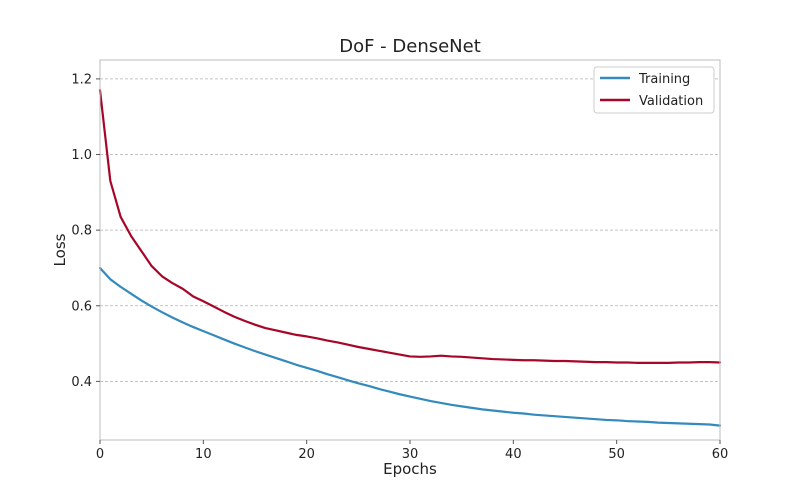 This screenshot has height=500, width=800. What do you see at coordinates (664, 79) in the screenshot?
I see `legend-label-training: Training` at bounding box center [664, 79].